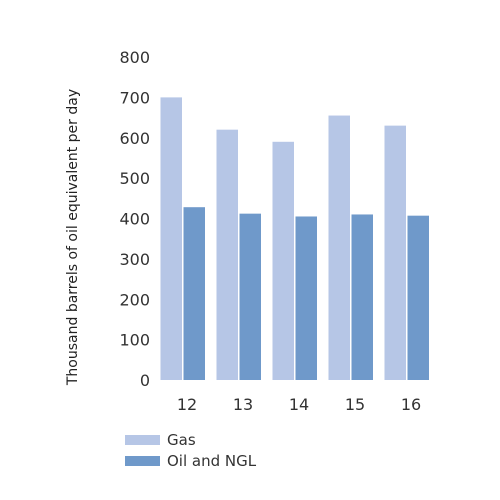 Image resolution: width=500 pixels, height=500 pixels. I want to click on x-axis-ticks: 12 13 14 15 16, so click(299, 404).